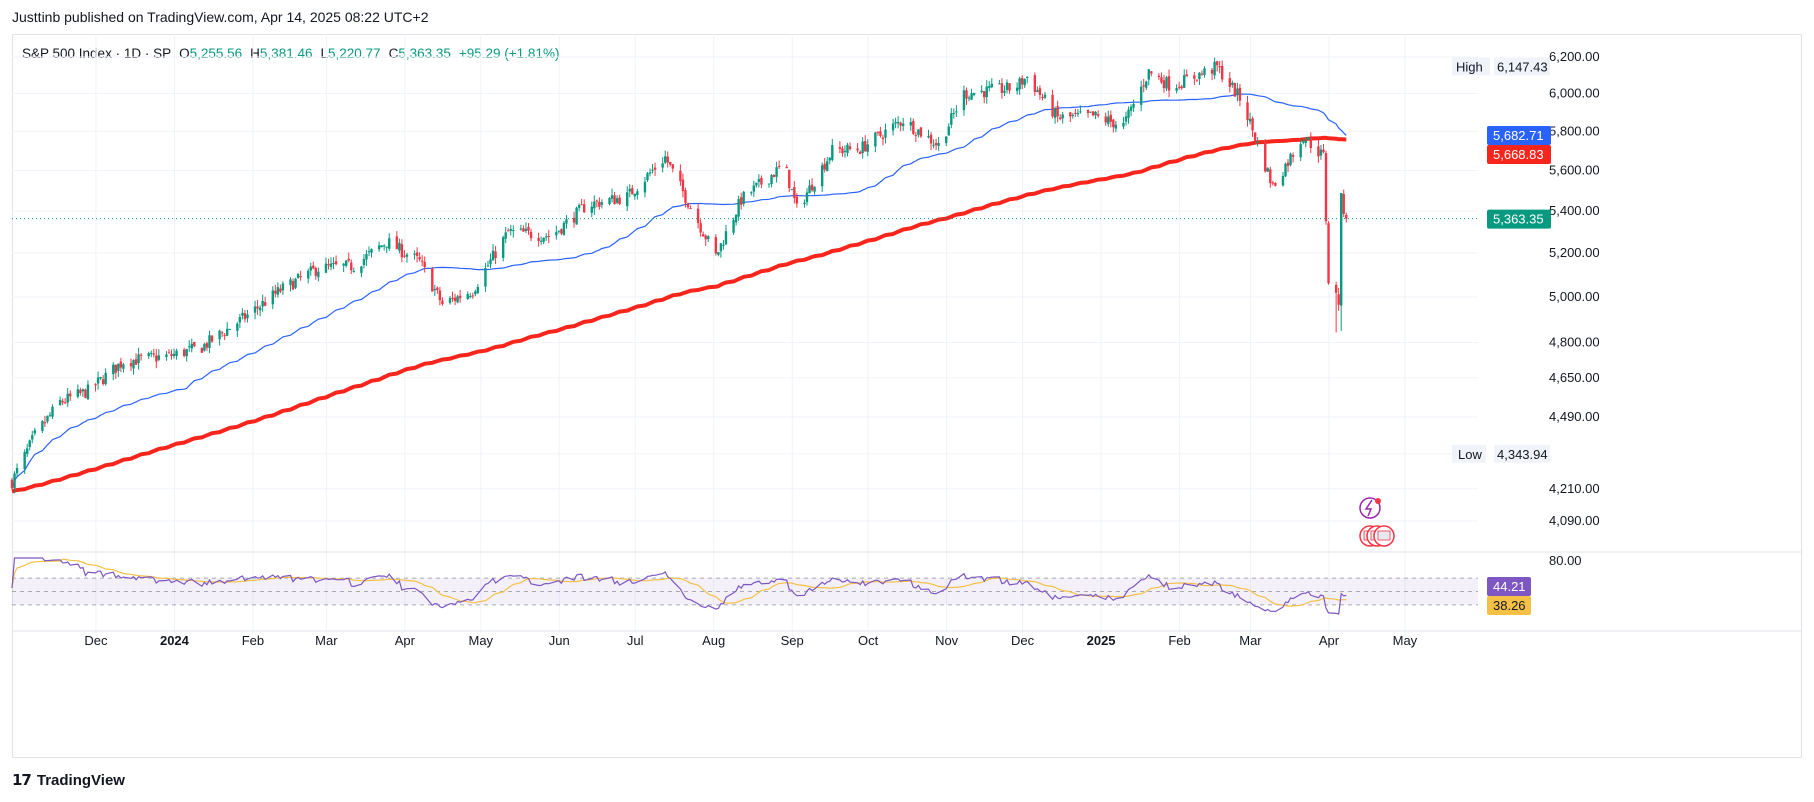 This screenshot has height=802, width=1814. What do you see at coordinates (1574, 93) in the screenshot?
I see `price-tick-label: 6,000.00` at bounding box center [1574, 93].